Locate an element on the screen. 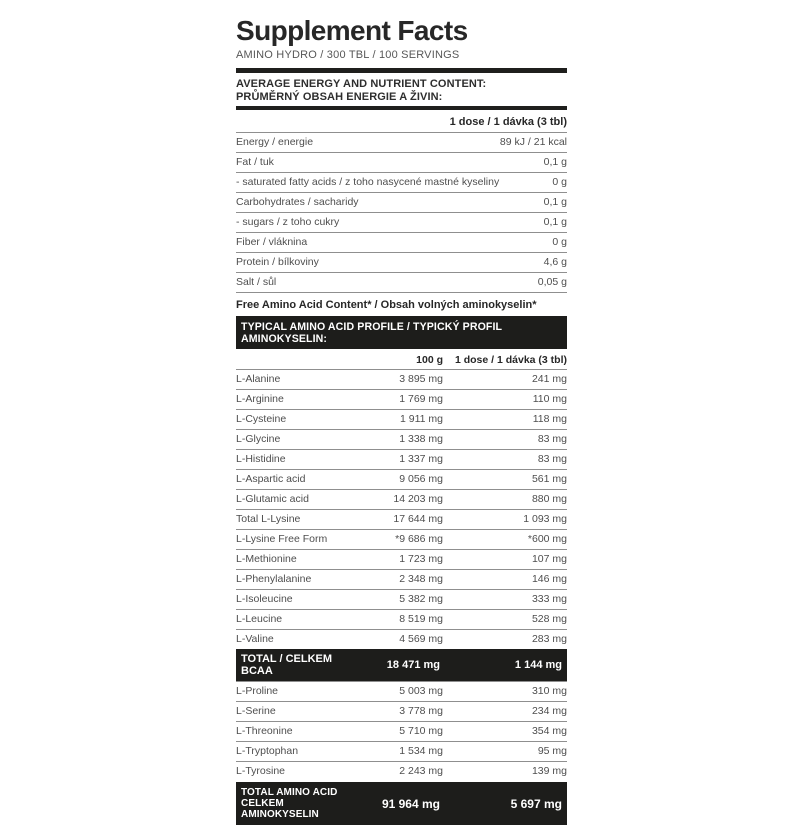 The height and width of the screenshot is (825, 800). total-amino-label: TOTAL AMINO ACID CELKEM AMINOKYSELIN is located at coordinates (299, 803).